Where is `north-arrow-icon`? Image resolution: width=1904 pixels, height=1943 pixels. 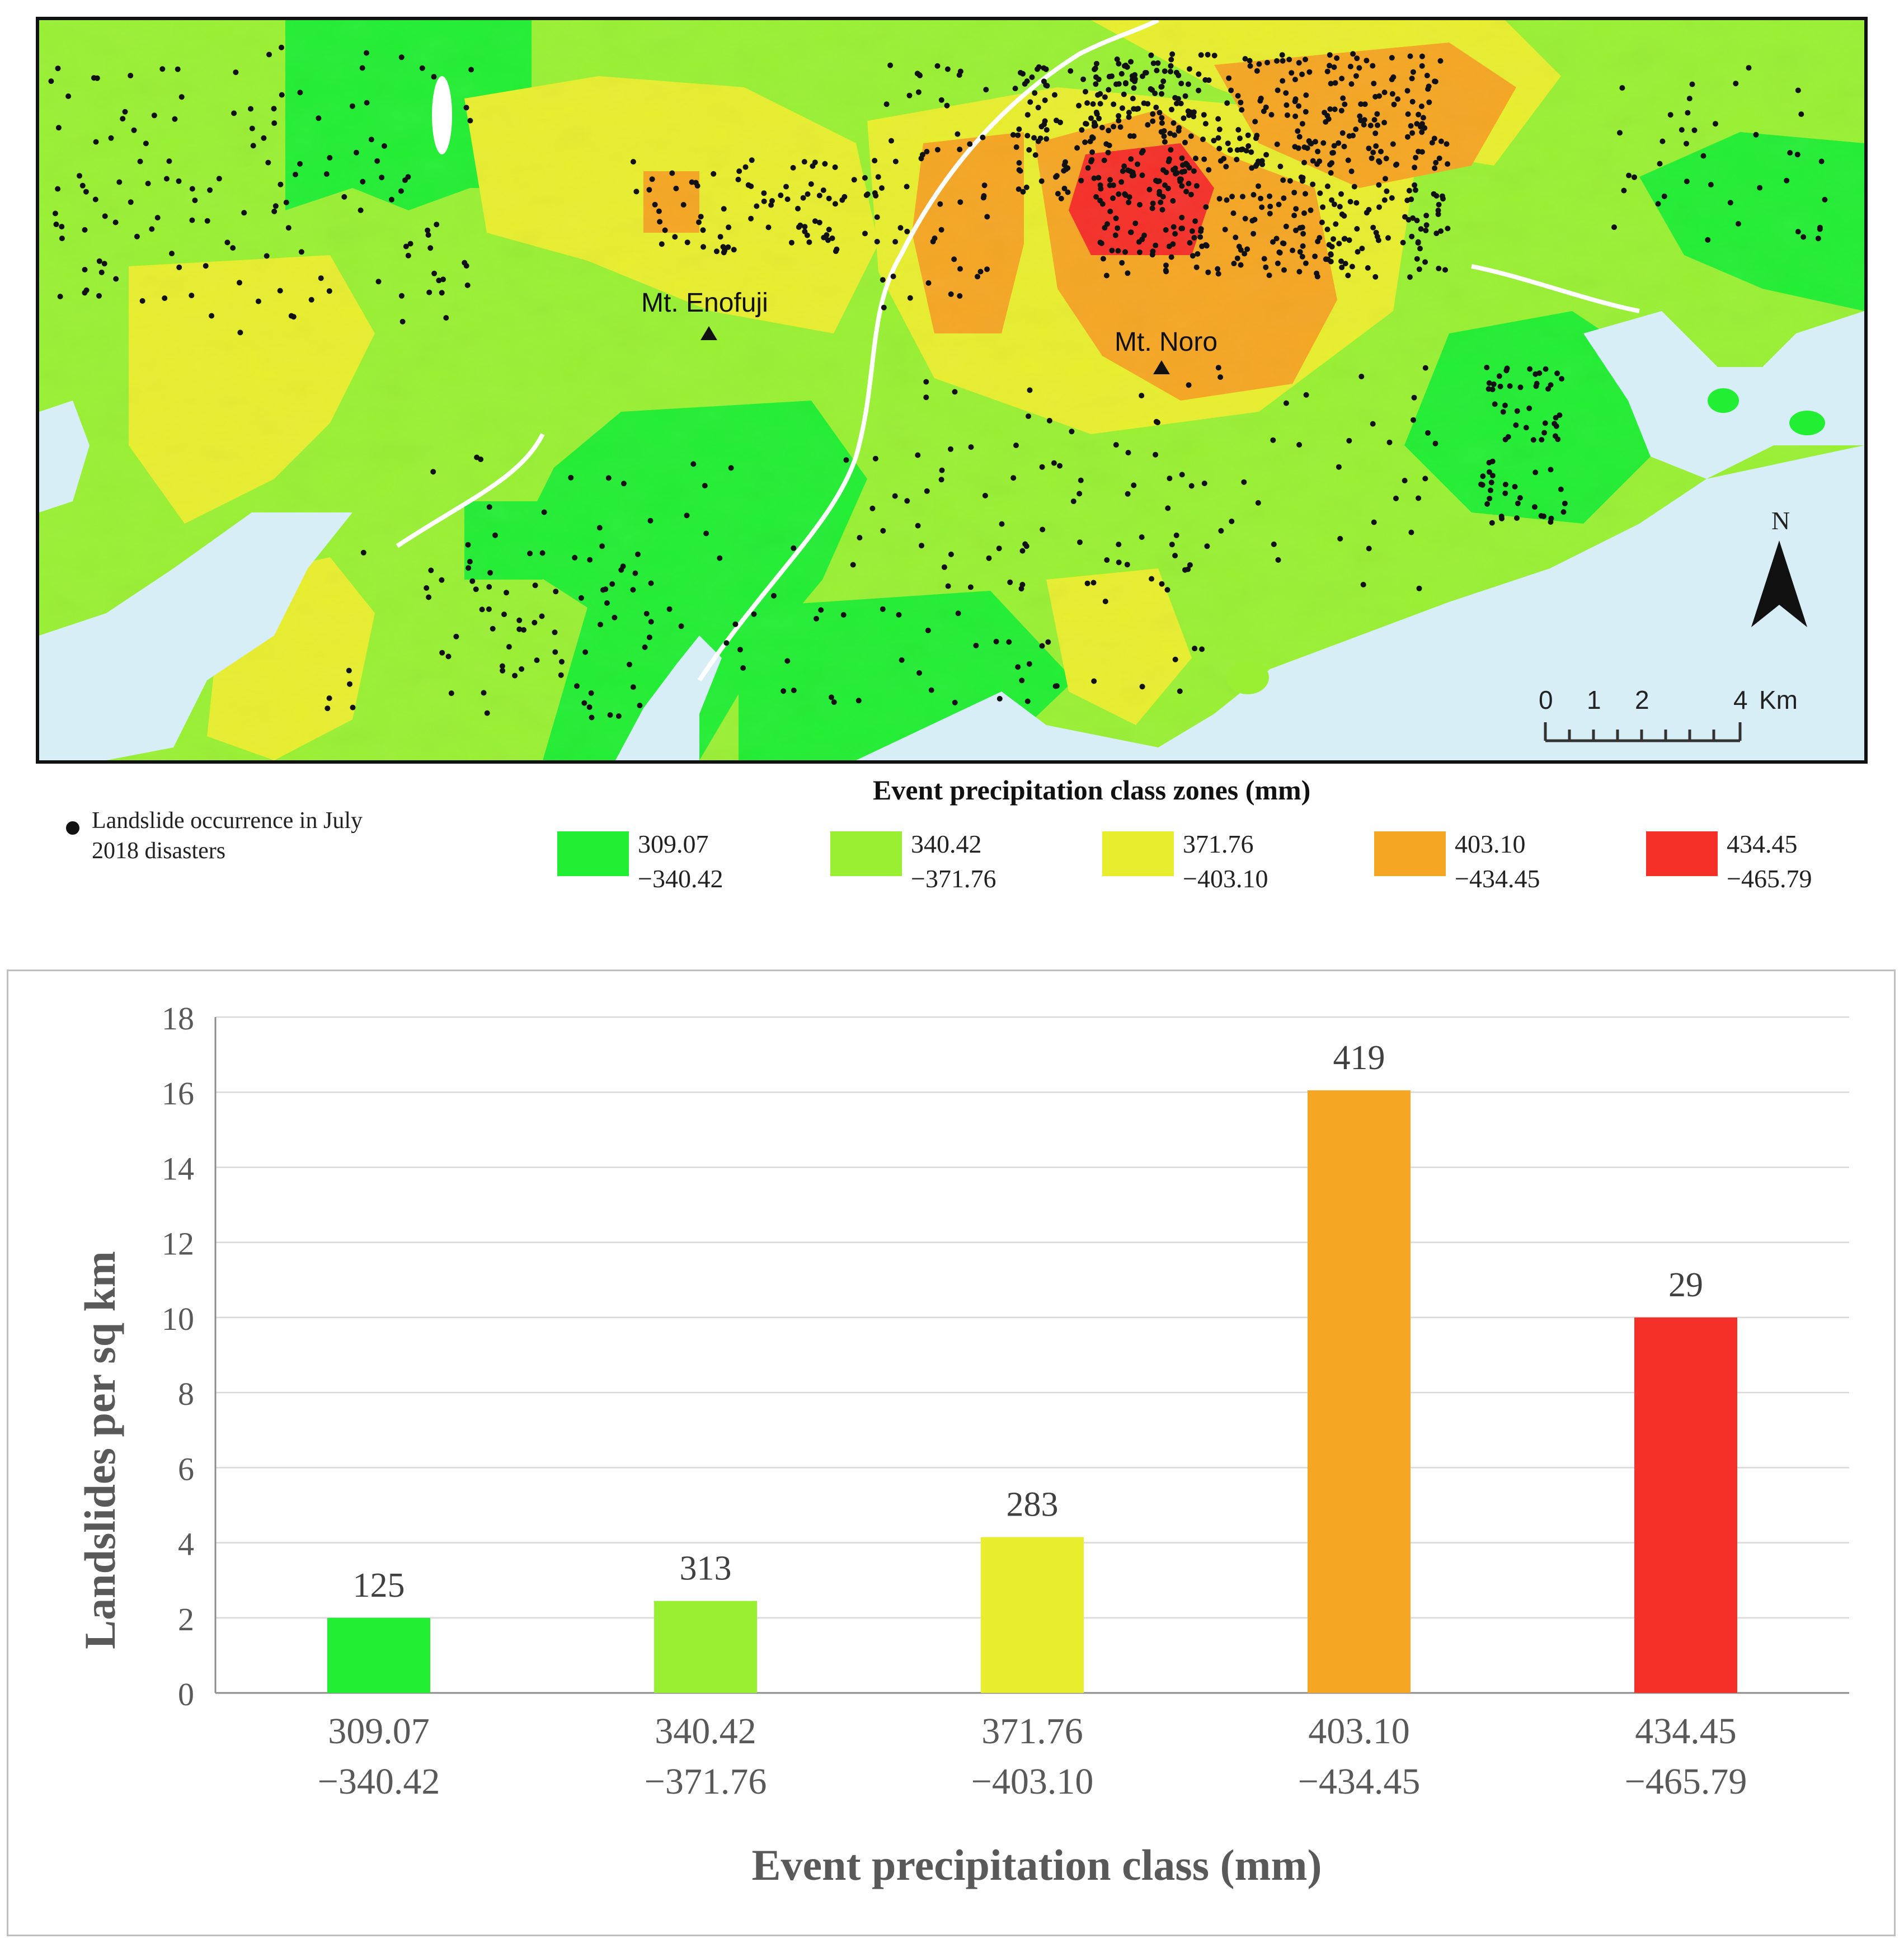
north-arrow-icon is located at coordinates (1779, 583).